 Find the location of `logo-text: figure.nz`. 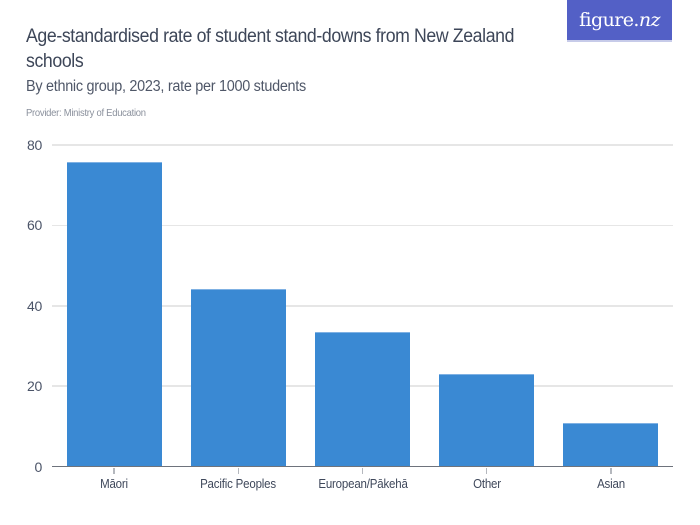

logo-text: figure.nz is located at coordinates (619, 20).